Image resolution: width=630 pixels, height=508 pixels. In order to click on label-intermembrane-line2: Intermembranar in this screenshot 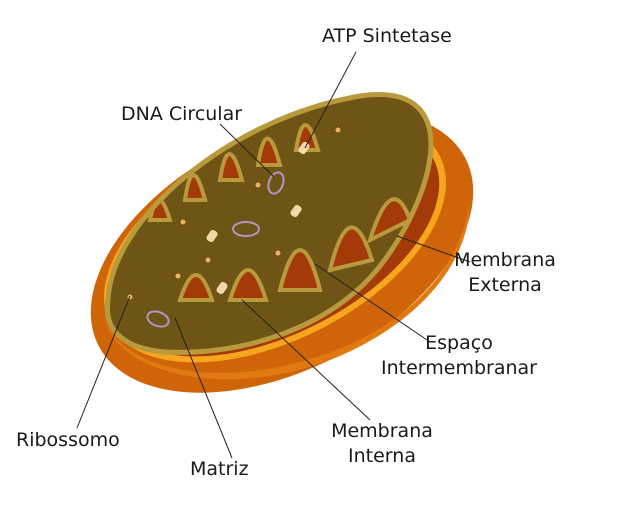, I will do `click(459, 368)`.